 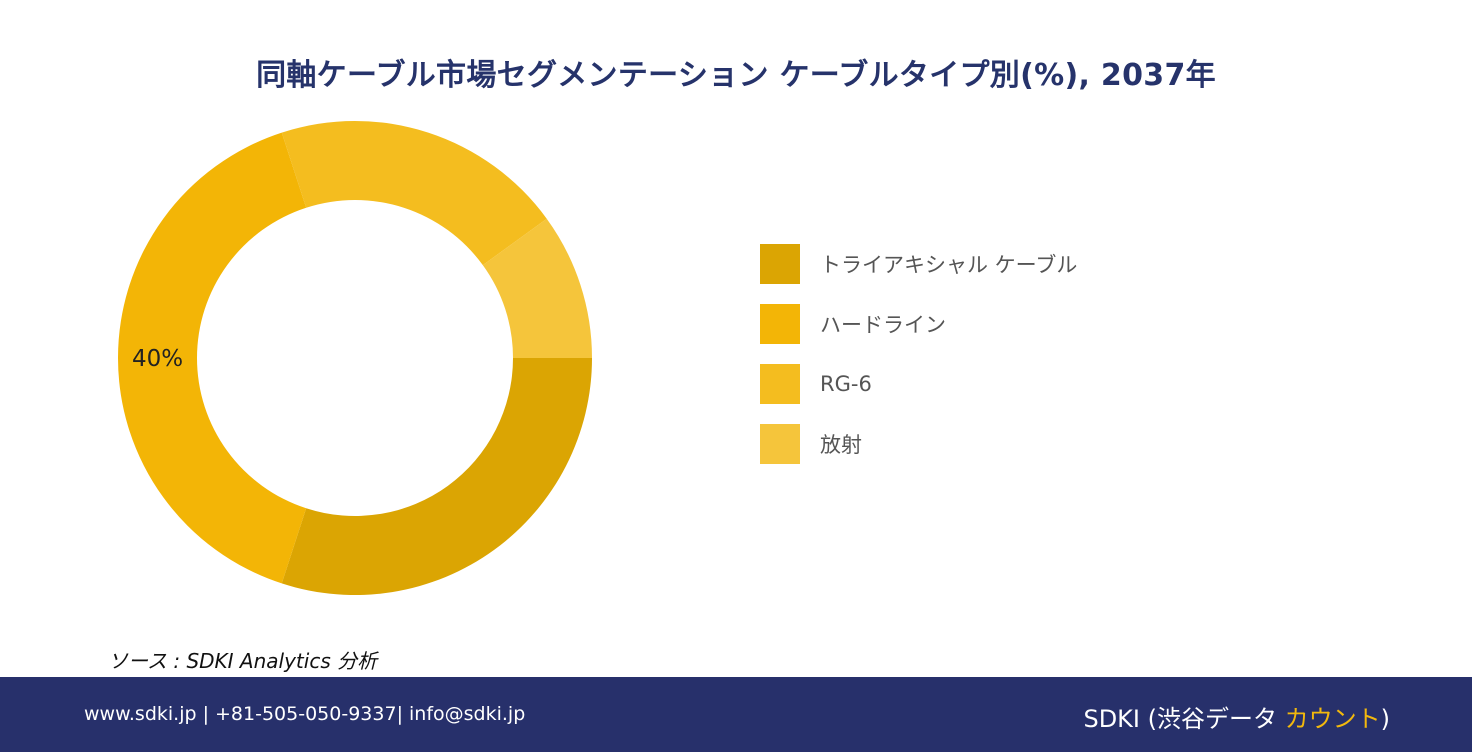 What do you see at coordinates (918, 384) in the screenshot?
I see `legend-item-rg6: RG-6` at bounding box center [918, 384].